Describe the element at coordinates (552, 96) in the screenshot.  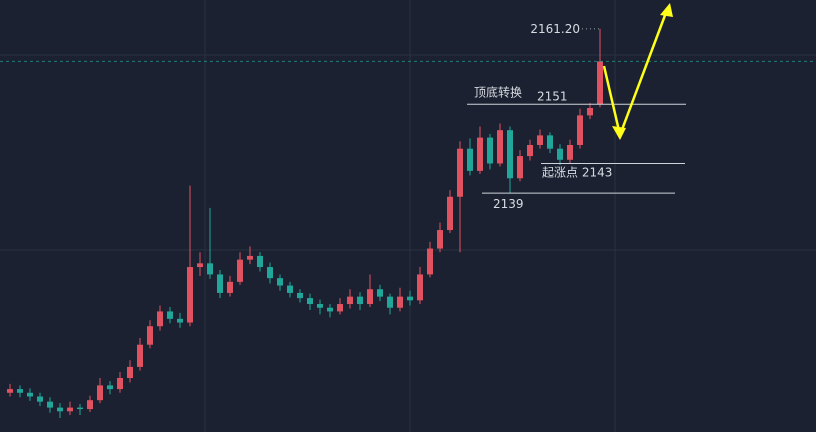
I see `level-label: 2151` at that location.